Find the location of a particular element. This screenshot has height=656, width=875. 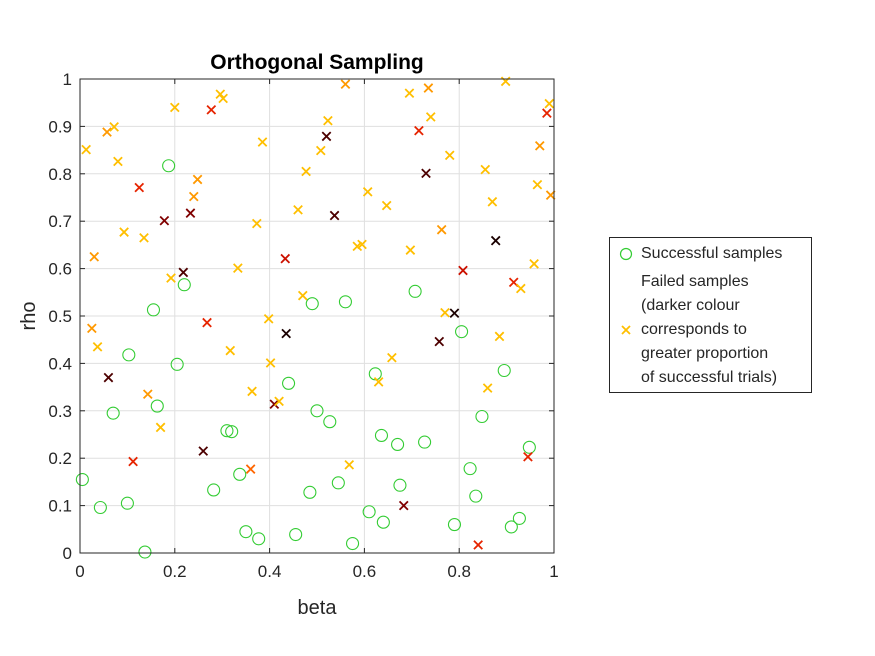

circle-marker-icon is located at coordinates (626, 254).